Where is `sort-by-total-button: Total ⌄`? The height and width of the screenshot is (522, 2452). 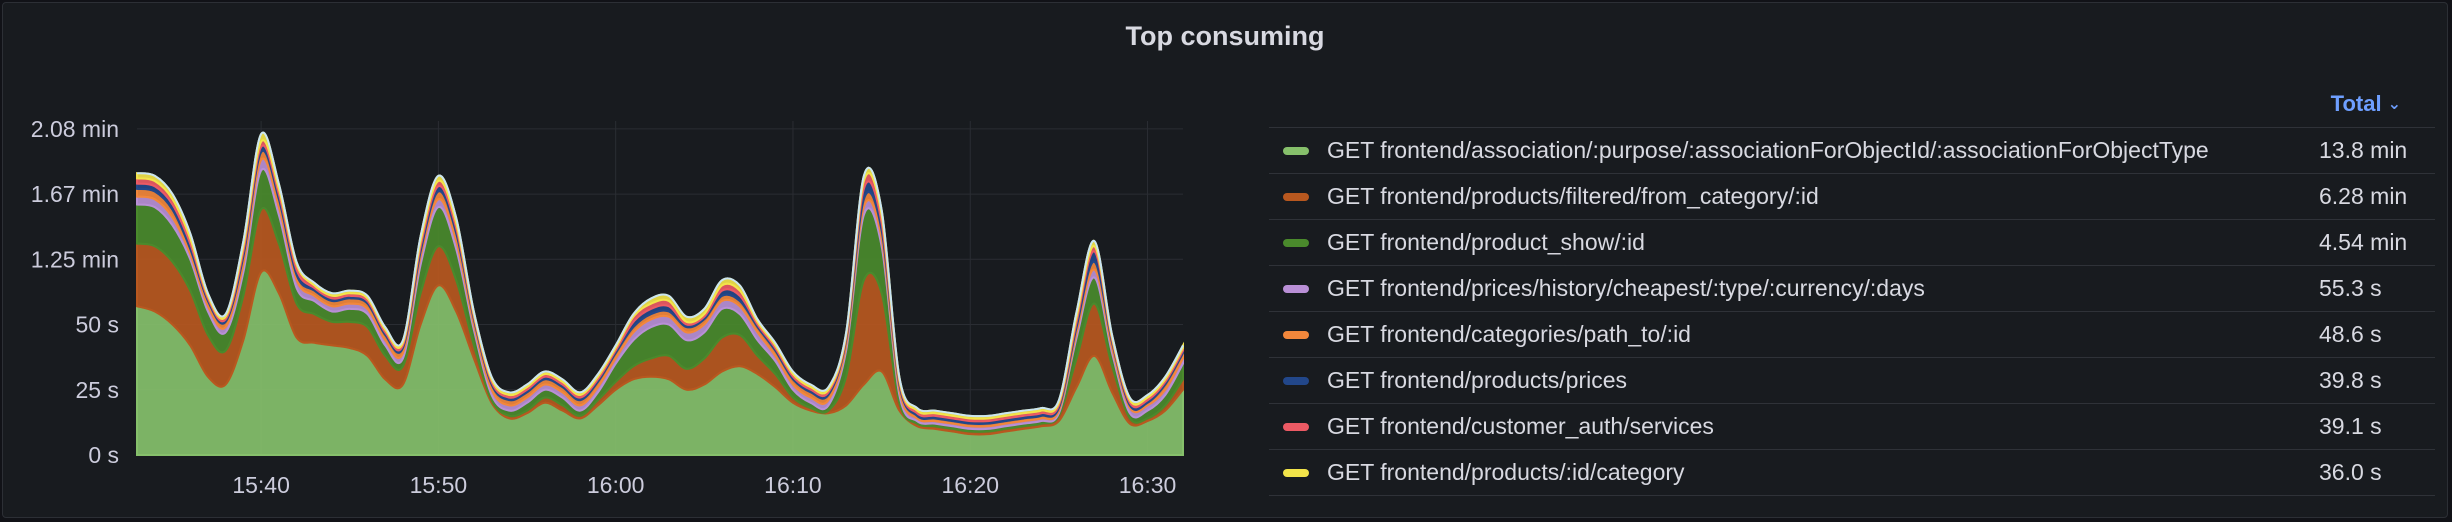 sort-by-total-button: Total ⌄ is located at coordinates (2366, 104).